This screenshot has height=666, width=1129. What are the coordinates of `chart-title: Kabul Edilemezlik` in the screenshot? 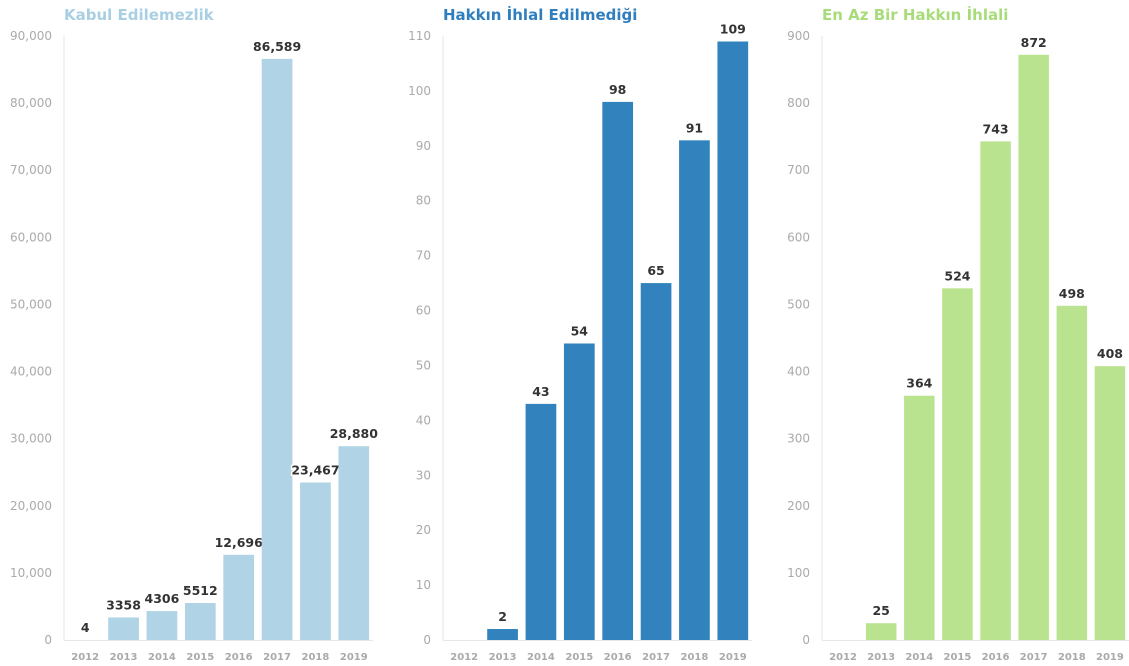 It's located at (139, 15).